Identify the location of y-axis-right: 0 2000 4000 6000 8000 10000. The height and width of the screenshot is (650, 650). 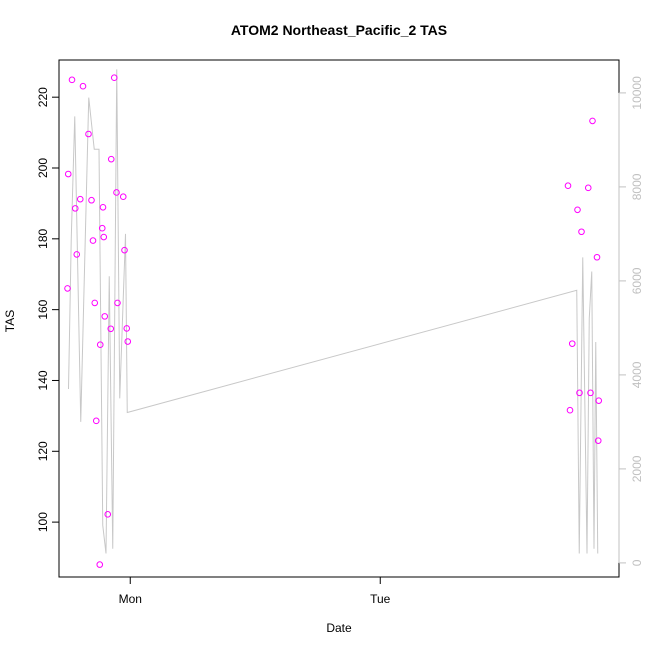
(631, 321).